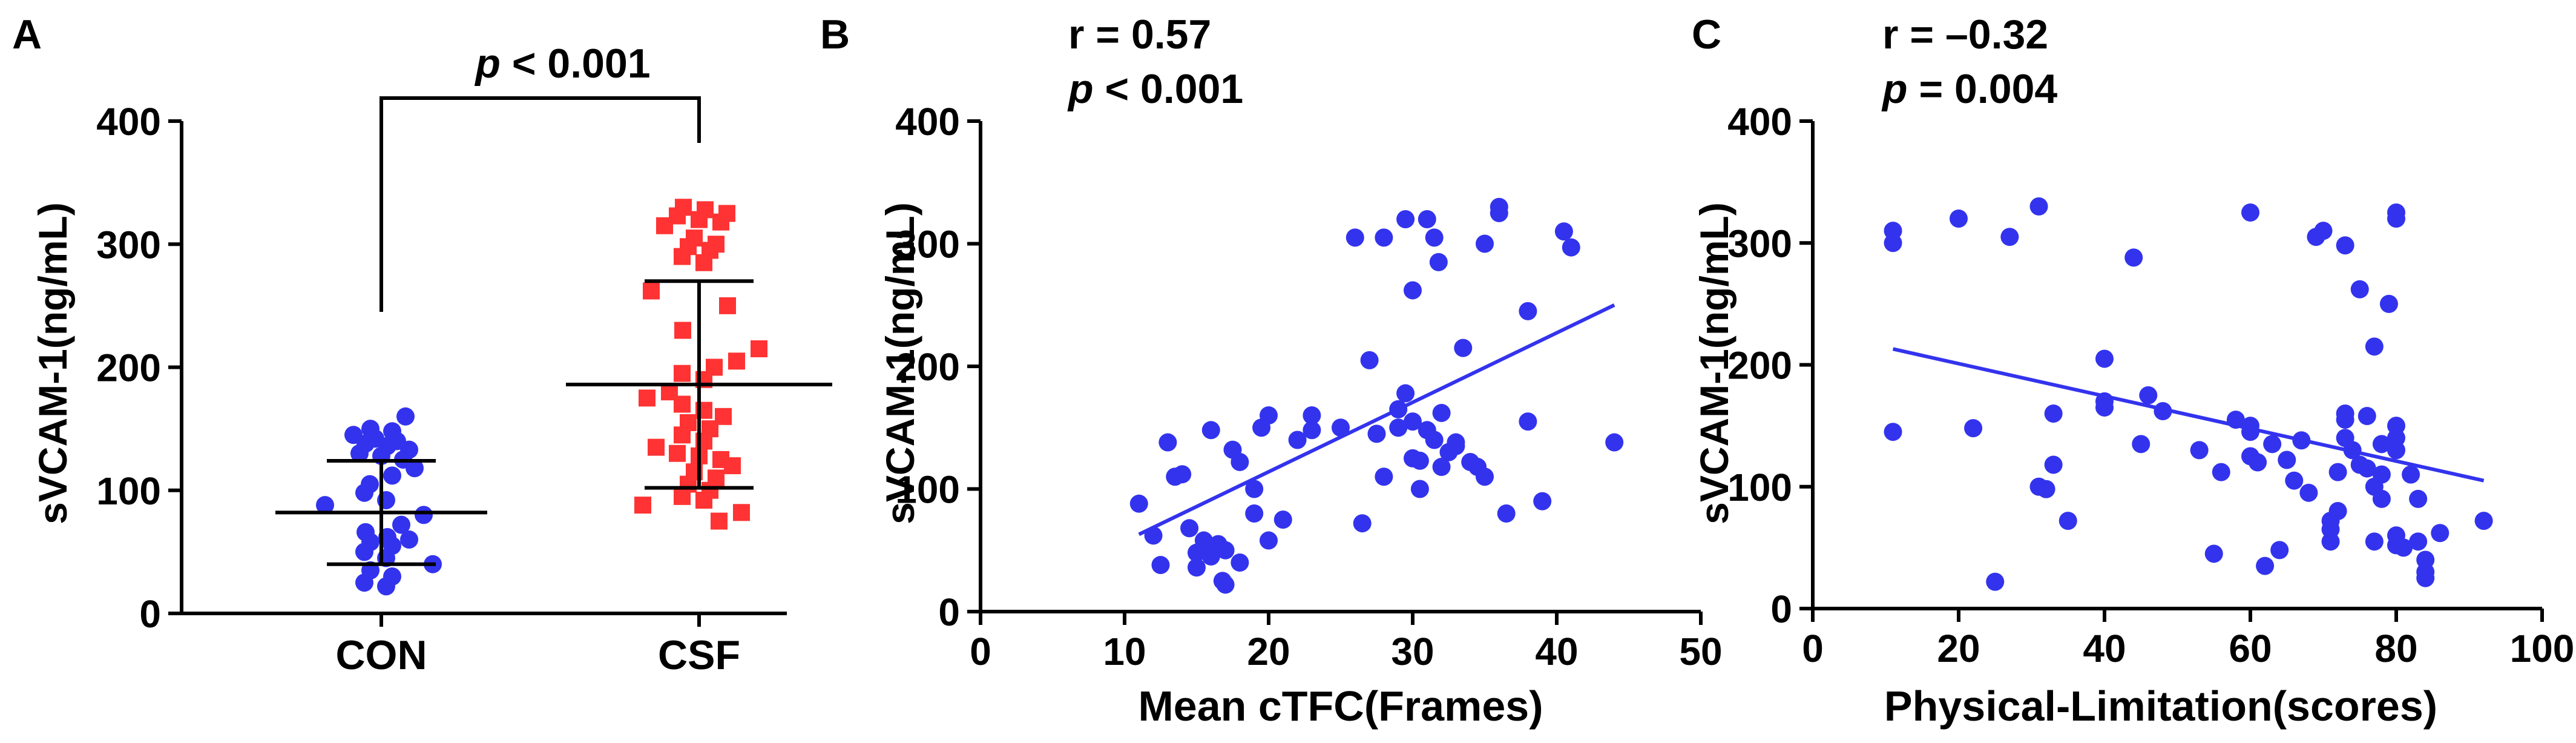 This screenshot has height=743, width=2576. I want to click on panel-c-y-tick-label: 400, so click(1759, 122).